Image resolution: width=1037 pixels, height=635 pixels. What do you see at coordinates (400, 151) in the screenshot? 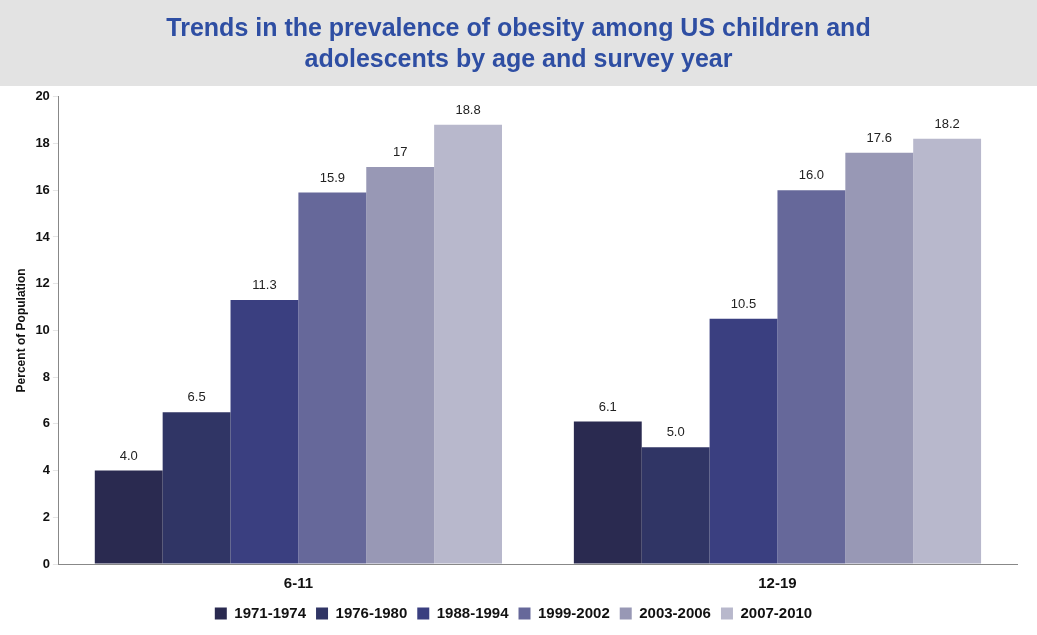
I see `data-label: 17` at bounding box center [400, 151].